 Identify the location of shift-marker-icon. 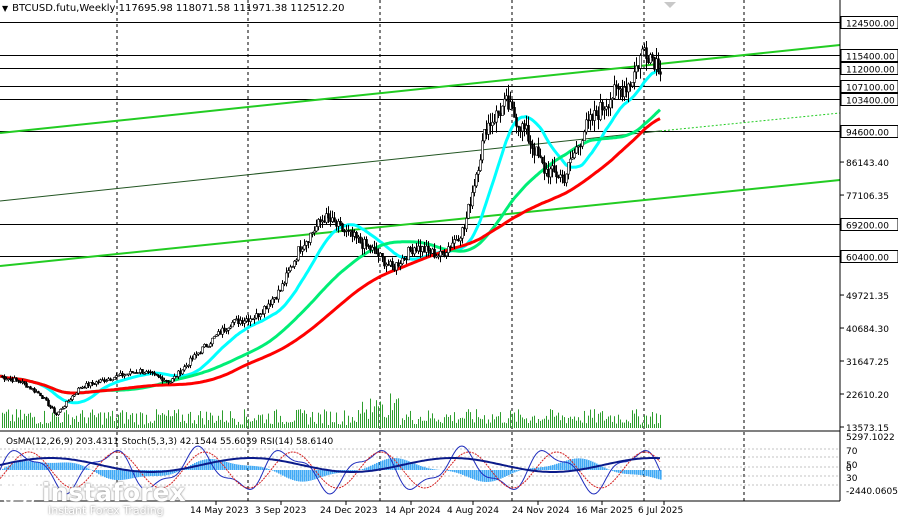
(670, 5).